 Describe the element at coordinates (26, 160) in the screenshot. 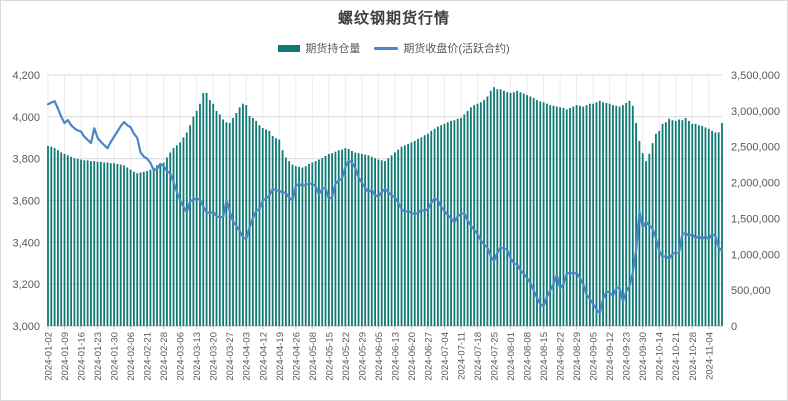

I see `left-axis-label: 3,800` at that location.